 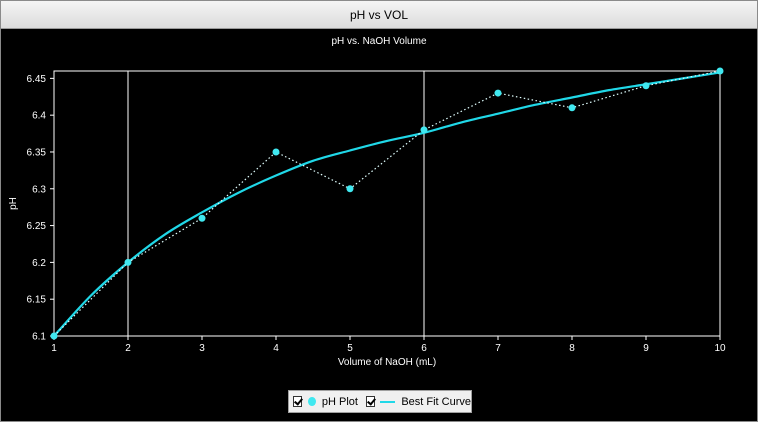 I want to click on legend: pH Plot Best Fit Curve, so click(x=380, y=401).